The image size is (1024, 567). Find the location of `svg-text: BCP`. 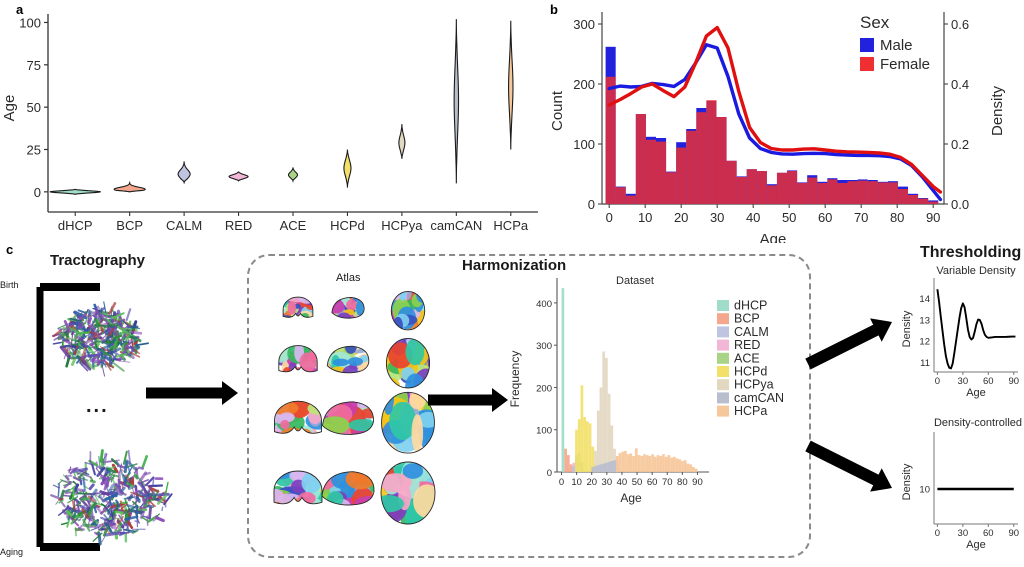

svg-text: BCP is located at coordinates (129, 225).